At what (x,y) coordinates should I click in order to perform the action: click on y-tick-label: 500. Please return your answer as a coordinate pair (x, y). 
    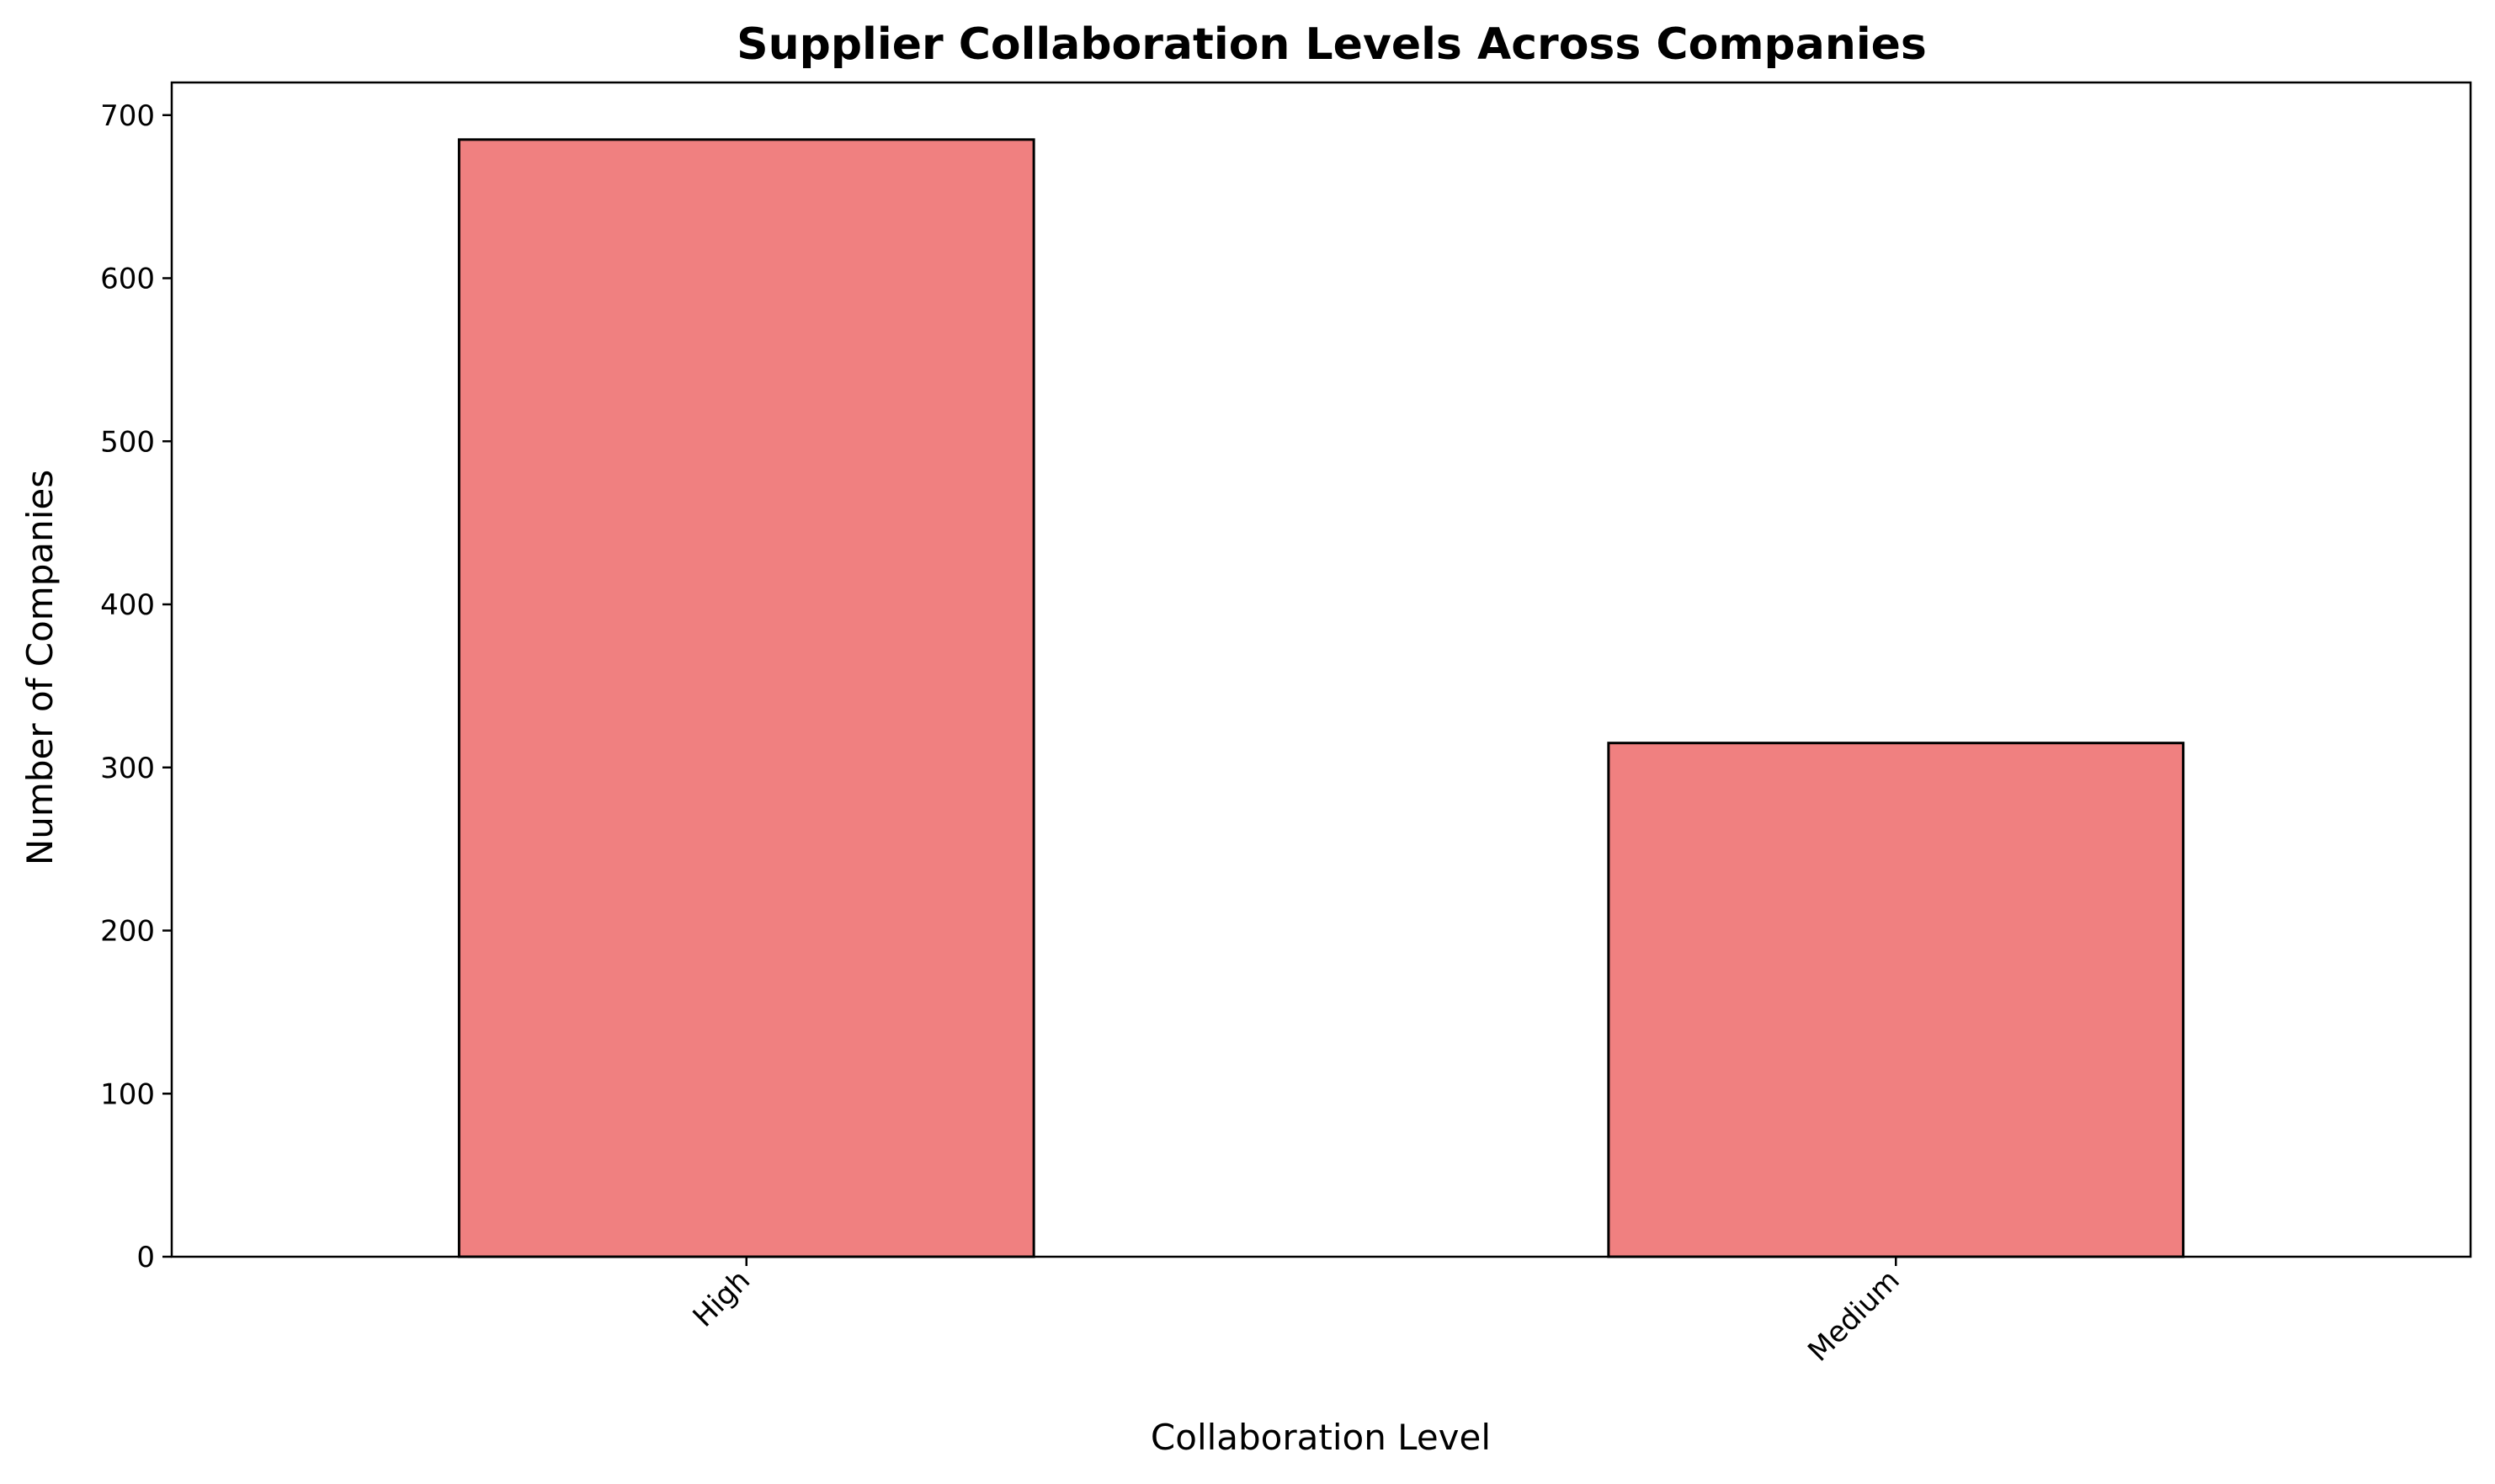
    Looking at the image, I should click on (127, 442).